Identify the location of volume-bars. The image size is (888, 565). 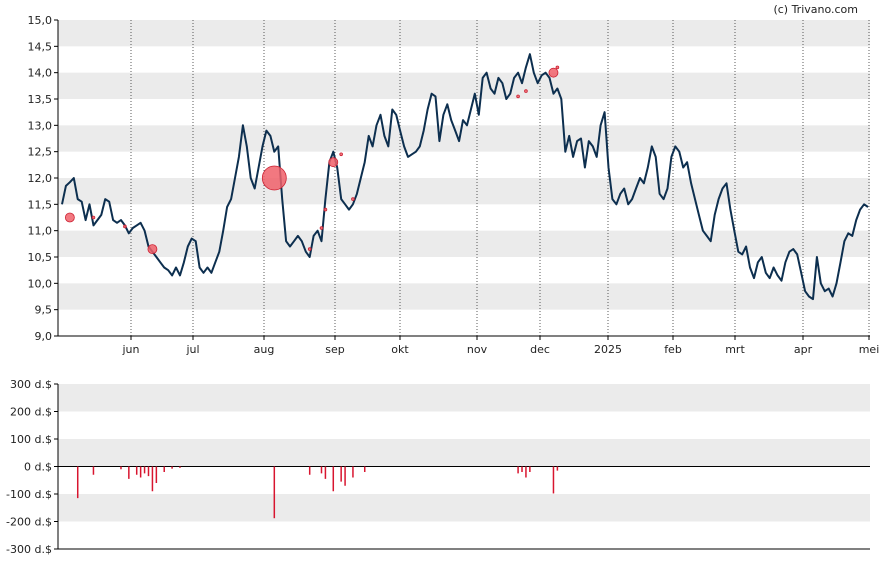
(317, 492).